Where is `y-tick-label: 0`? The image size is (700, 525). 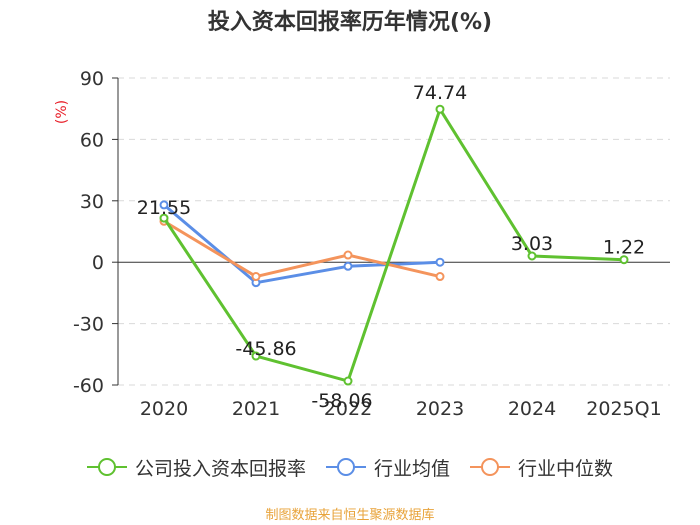 y-tick-label: 0 is located at coordinates (98, 263).